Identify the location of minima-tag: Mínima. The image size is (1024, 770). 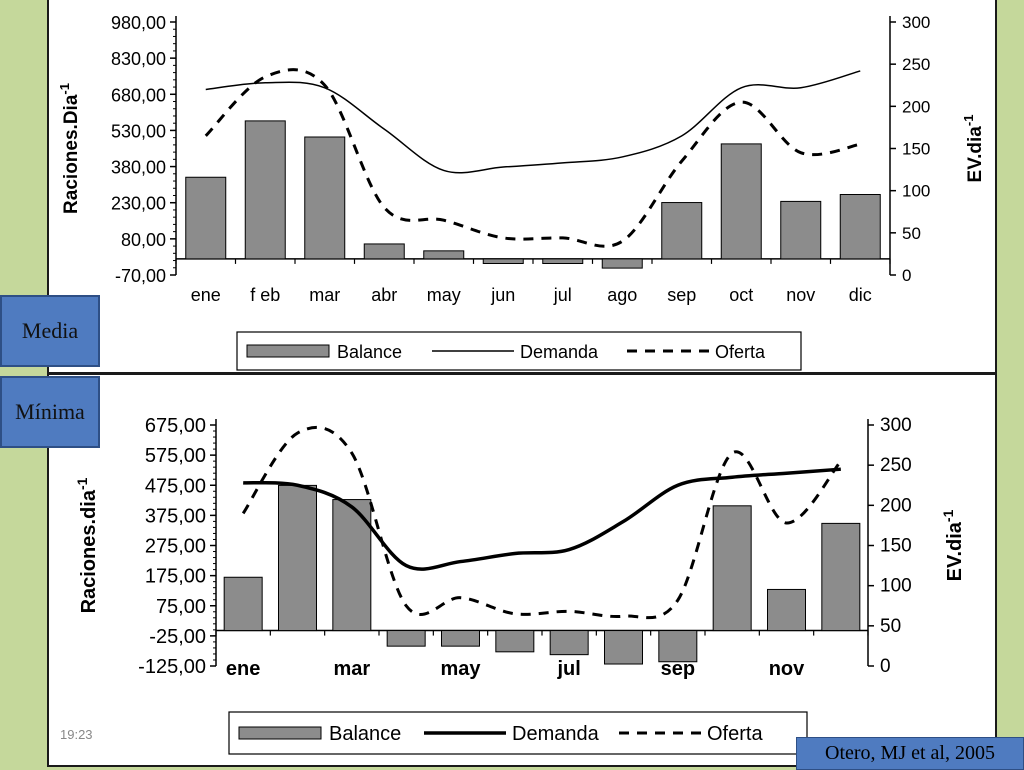
(50, 412).